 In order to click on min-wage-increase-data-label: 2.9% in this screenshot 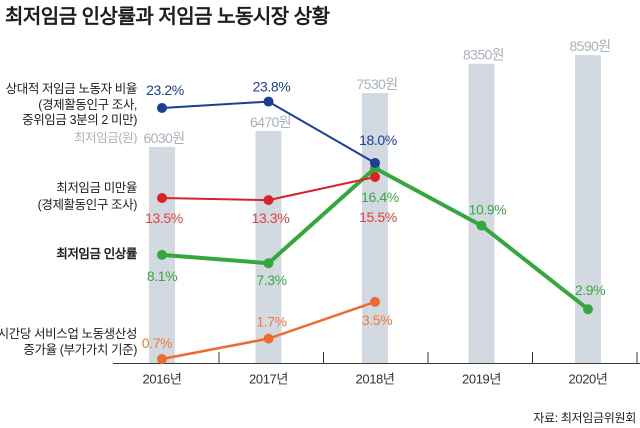, I will do `click(590, 290)`.